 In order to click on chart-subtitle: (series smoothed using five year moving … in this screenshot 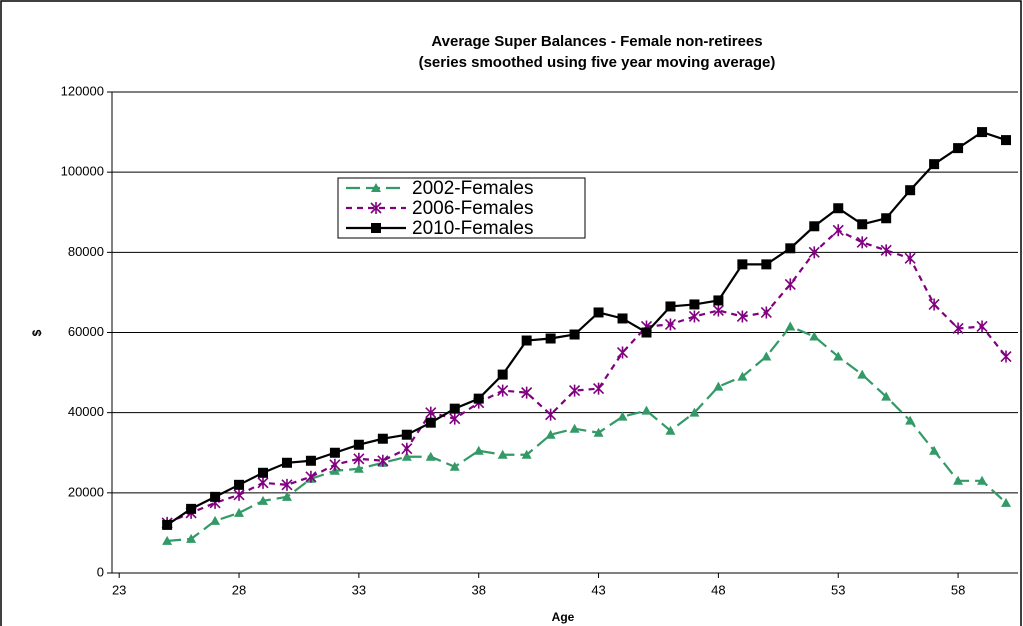, I will do `click(597, 62)`.